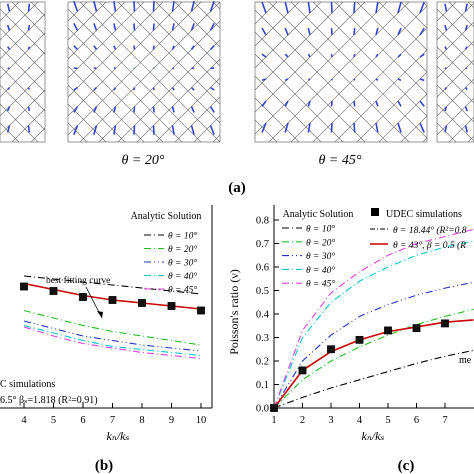 The image size is (474, 474). Describe the element at coordinates (171, 420) in the screenshot. I see `x-tick-label: 9` at that location.